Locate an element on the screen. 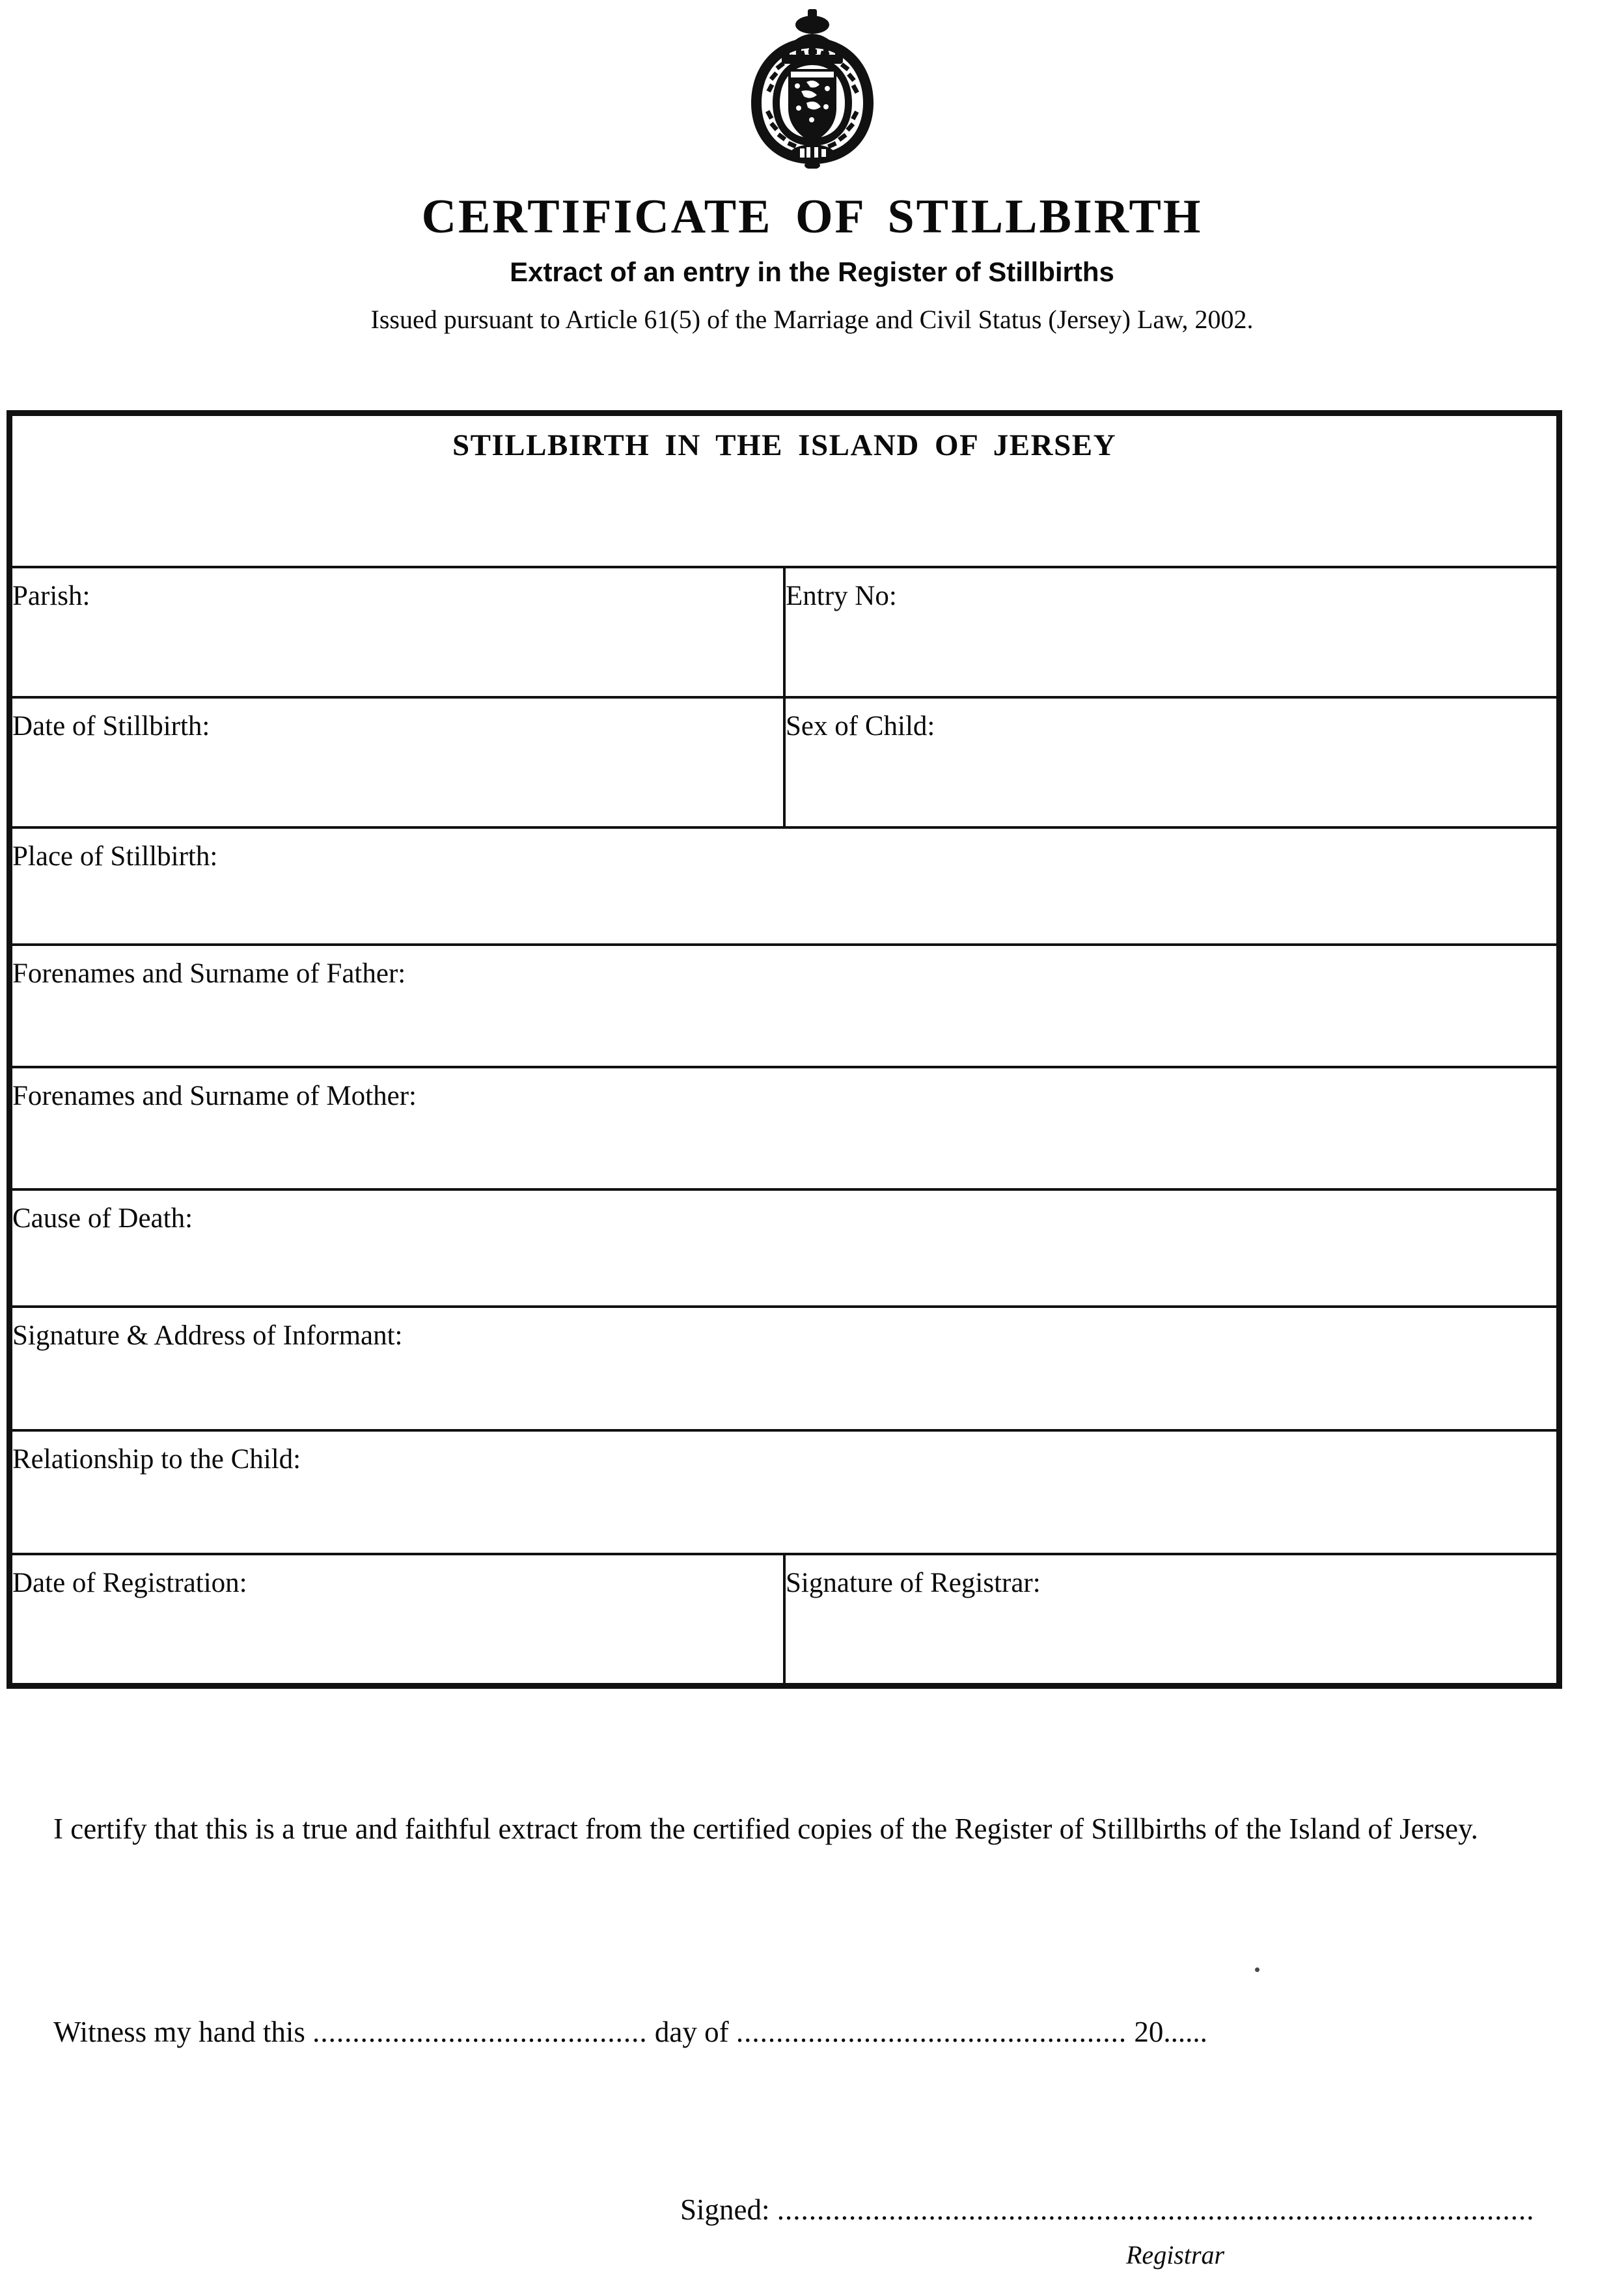 Image resolution: width=1624 pixels, height=2278 pixels. field-informant-signature-address: Signature & Address of Informant: is located at coordinates (784, 1368).